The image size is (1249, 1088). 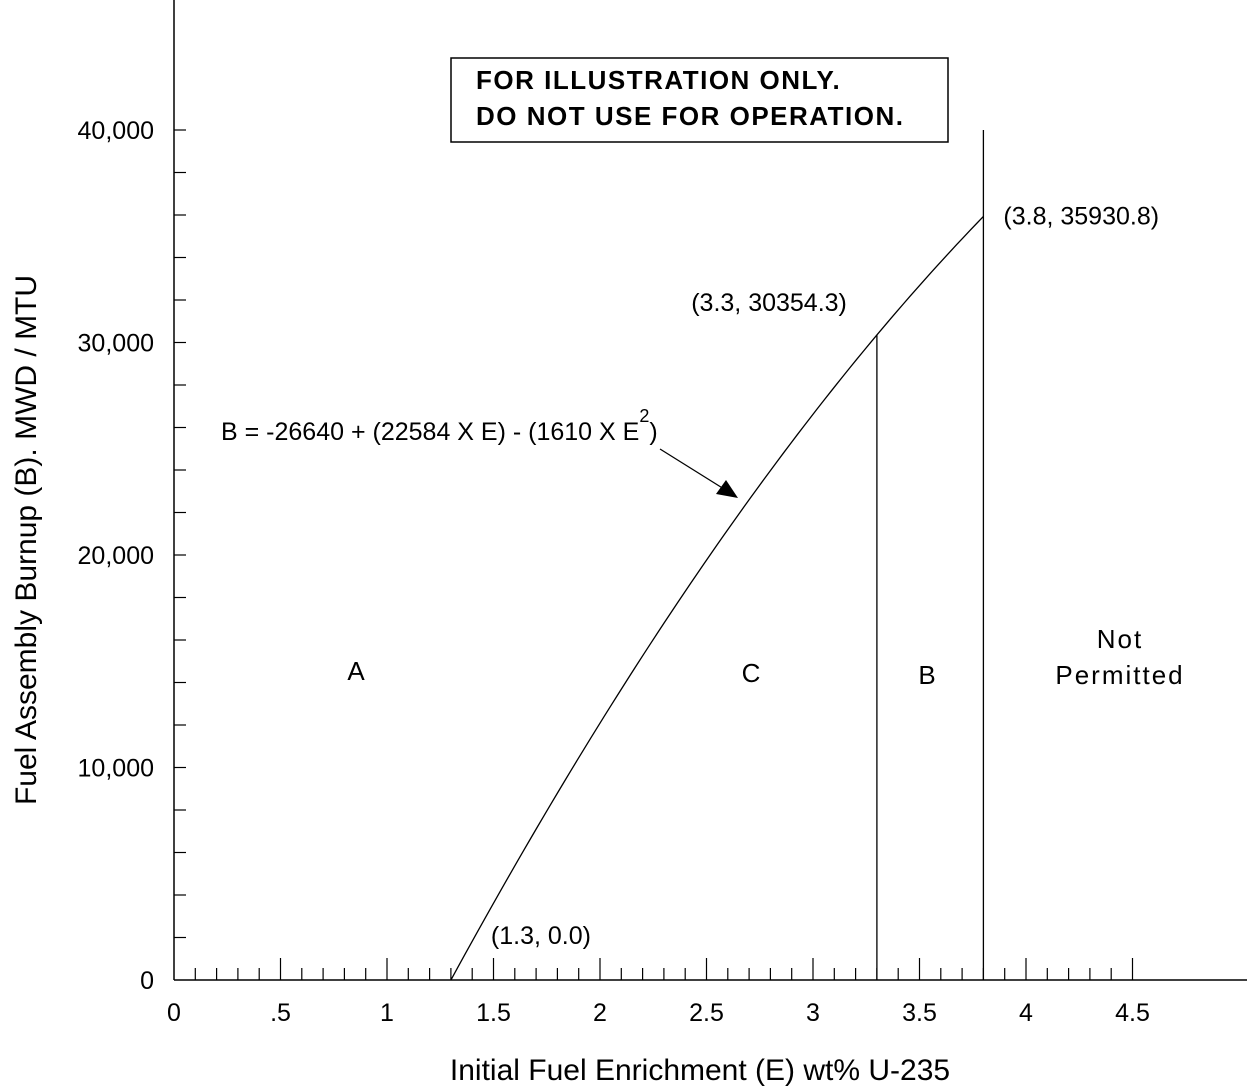 I want to click on x-tick-label: 2, so click(x=600, y=1013).